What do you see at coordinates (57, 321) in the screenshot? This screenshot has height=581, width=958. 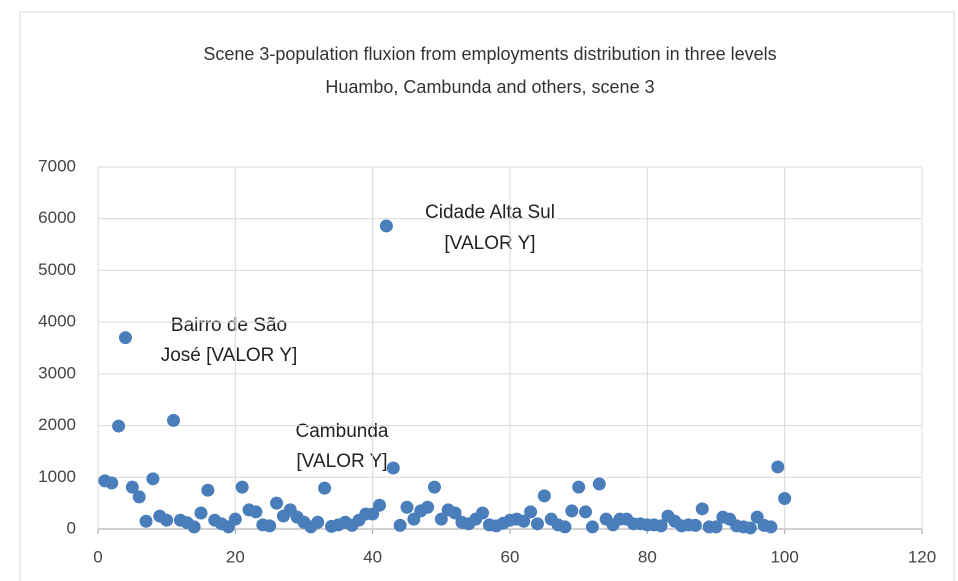 I see `y-tick-label: 4000` at bounding box center [57, 321].